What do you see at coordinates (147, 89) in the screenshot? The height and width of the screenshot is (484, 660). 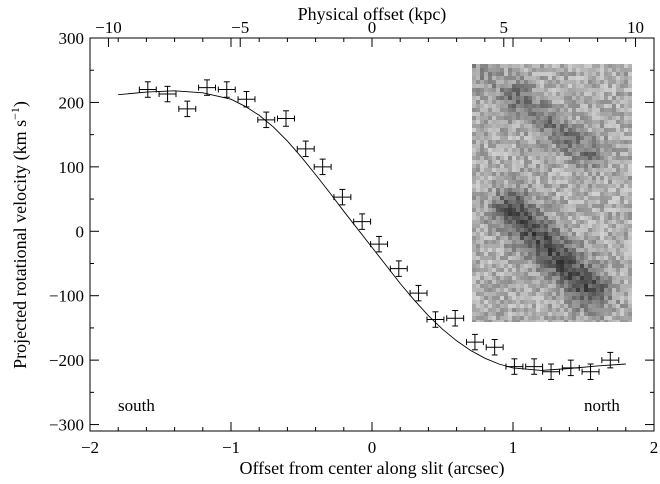 I see `data-point` at bounding box center [147, 89].